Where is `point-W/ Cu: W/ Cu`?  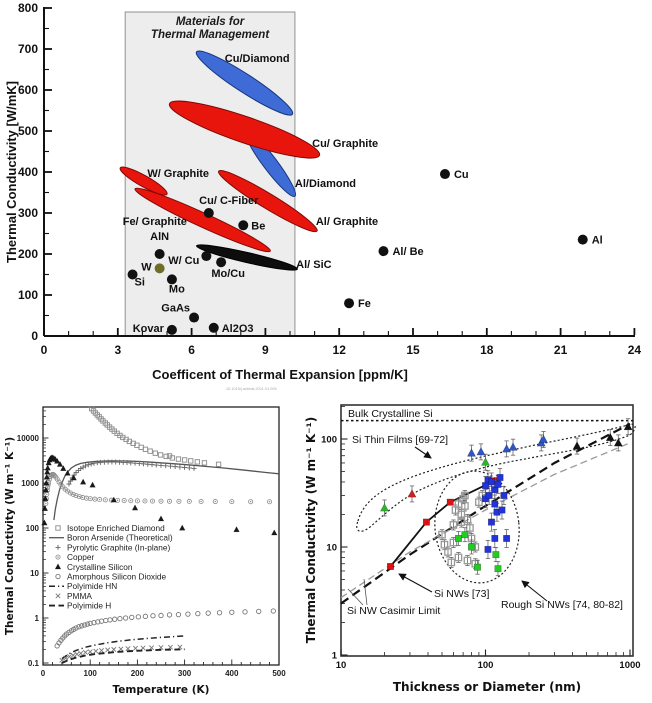 point-W/ Cu: W/ Cu is located at coordinates (190, 259).